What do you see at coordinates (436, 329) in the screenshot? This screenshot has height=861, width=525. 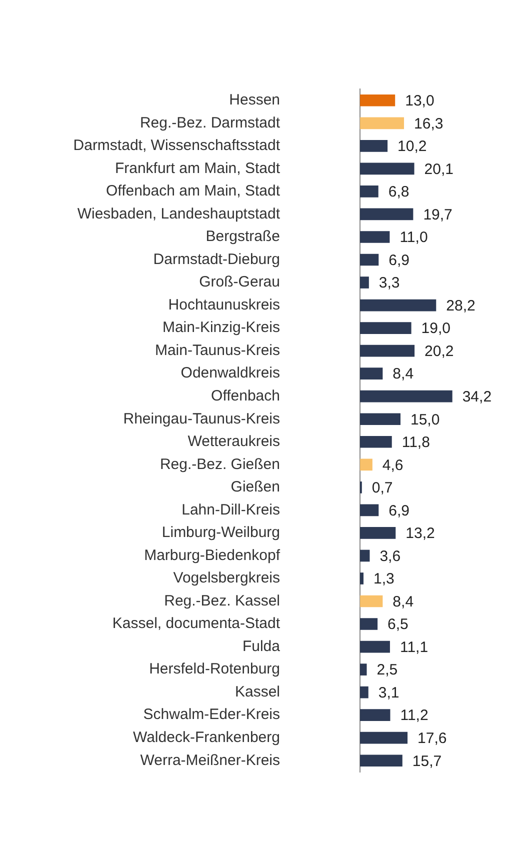 I see `data-label: 19,0` at bounding box center [436, 329].